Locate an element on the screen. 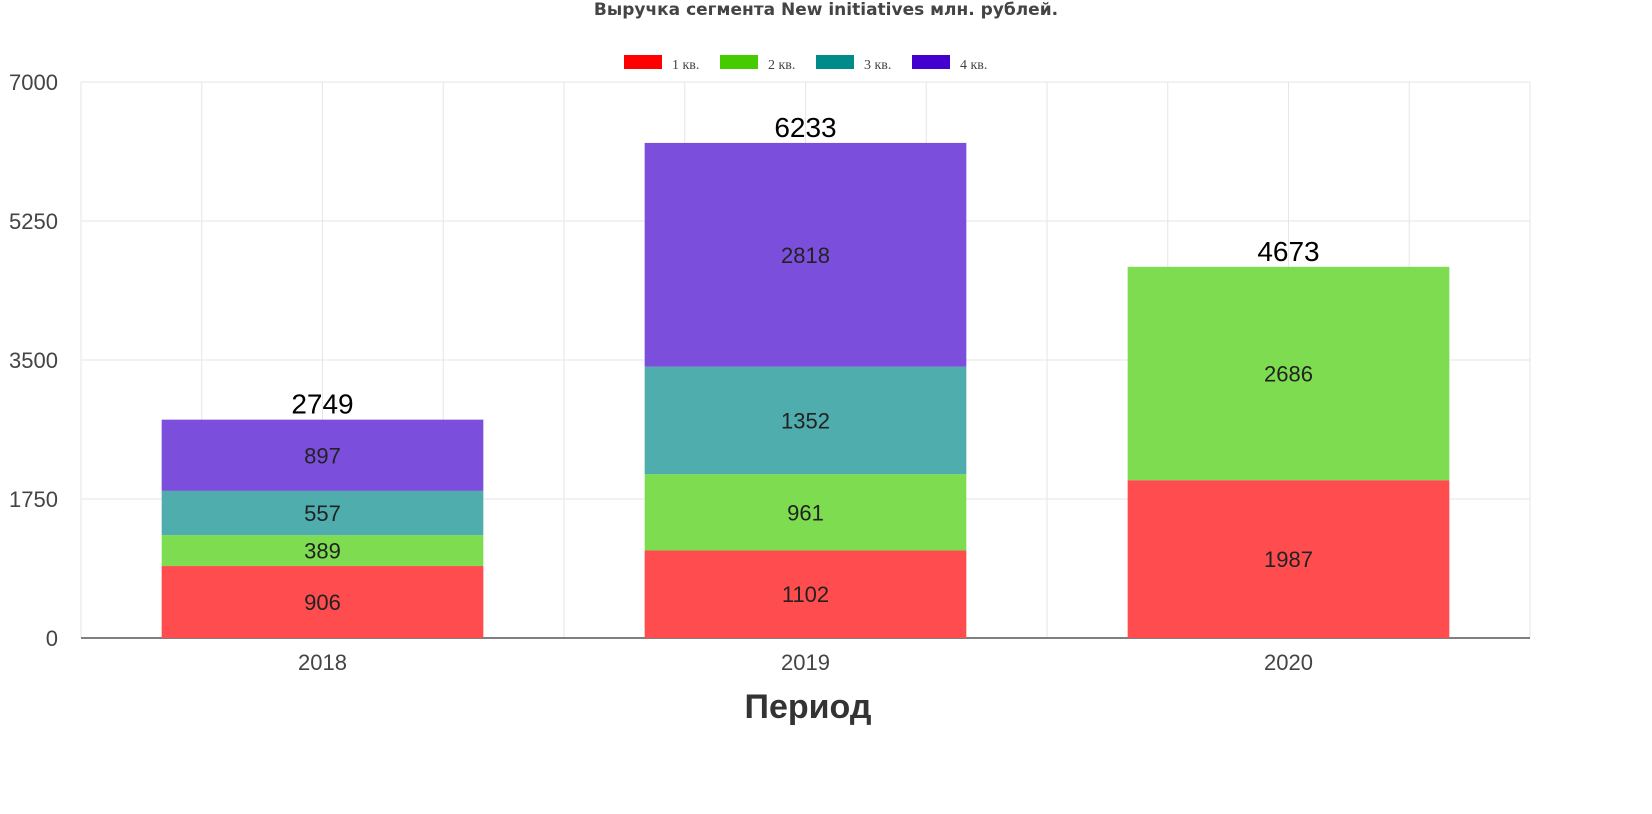 The image size is (1652, 814). legend-label: 4 кв. is located at coordinates (973, 65).